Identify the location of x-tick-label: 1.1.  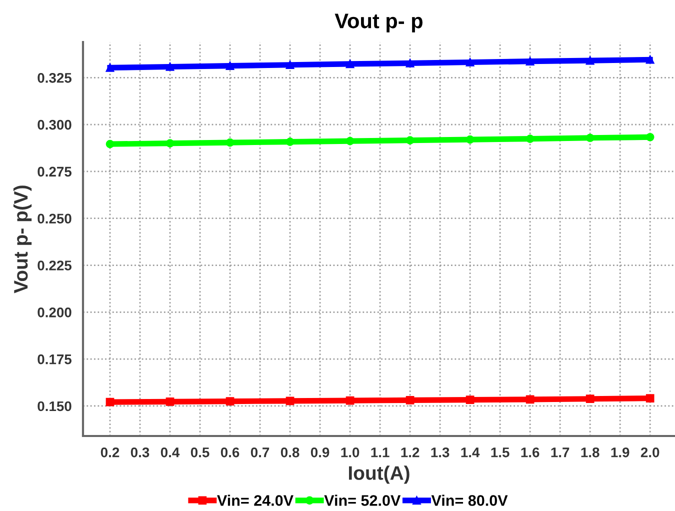
(380, 453).